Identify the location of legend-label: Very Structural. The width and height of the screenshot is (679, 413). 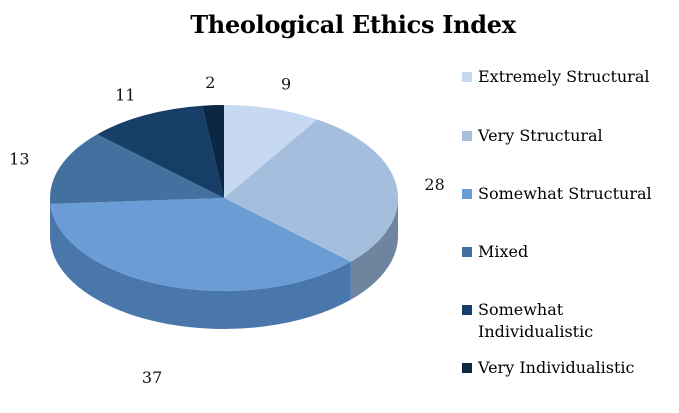
(540, 135).